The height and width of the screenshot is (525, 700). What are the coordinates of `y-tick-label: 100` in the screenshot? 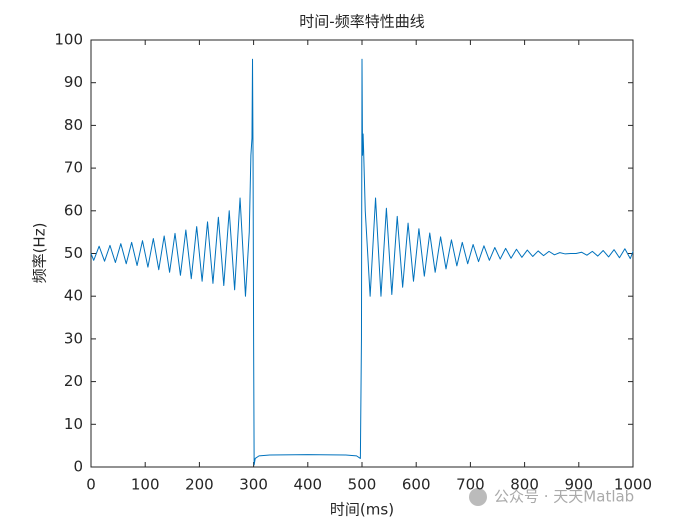 It's located at (68, 40).